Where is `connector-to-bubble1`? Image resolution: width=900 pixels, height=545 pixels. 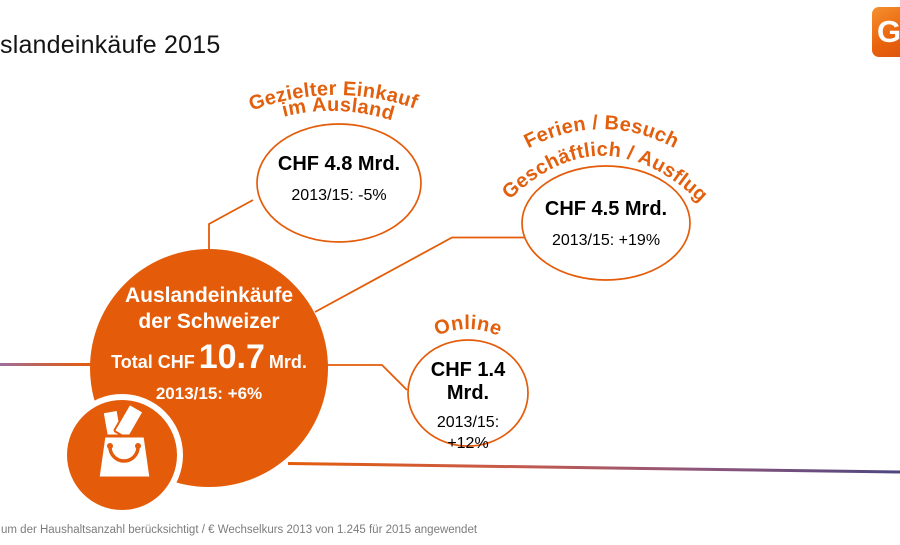 connector-to-bubble1 is located at coordinates (231, 225).